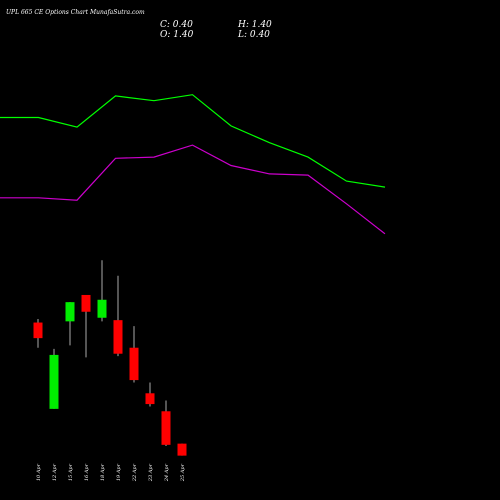 This screenshot has height=500, width=500. I want to click on x-tick-label: 16 Apr, so click(87, 472).